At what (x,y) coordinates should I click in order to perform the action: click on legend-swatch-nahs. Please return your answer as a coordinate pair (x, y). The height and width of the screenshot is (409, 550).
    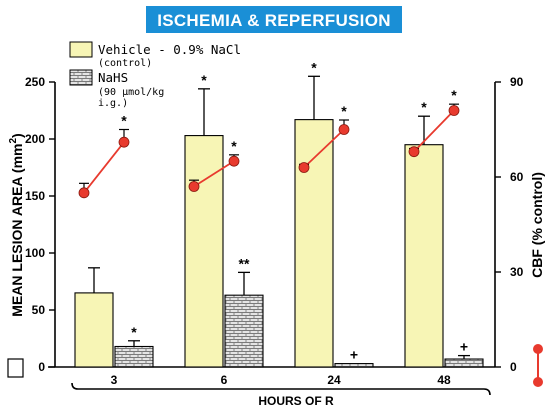
    Looking at the image, I should click on (81, 77).